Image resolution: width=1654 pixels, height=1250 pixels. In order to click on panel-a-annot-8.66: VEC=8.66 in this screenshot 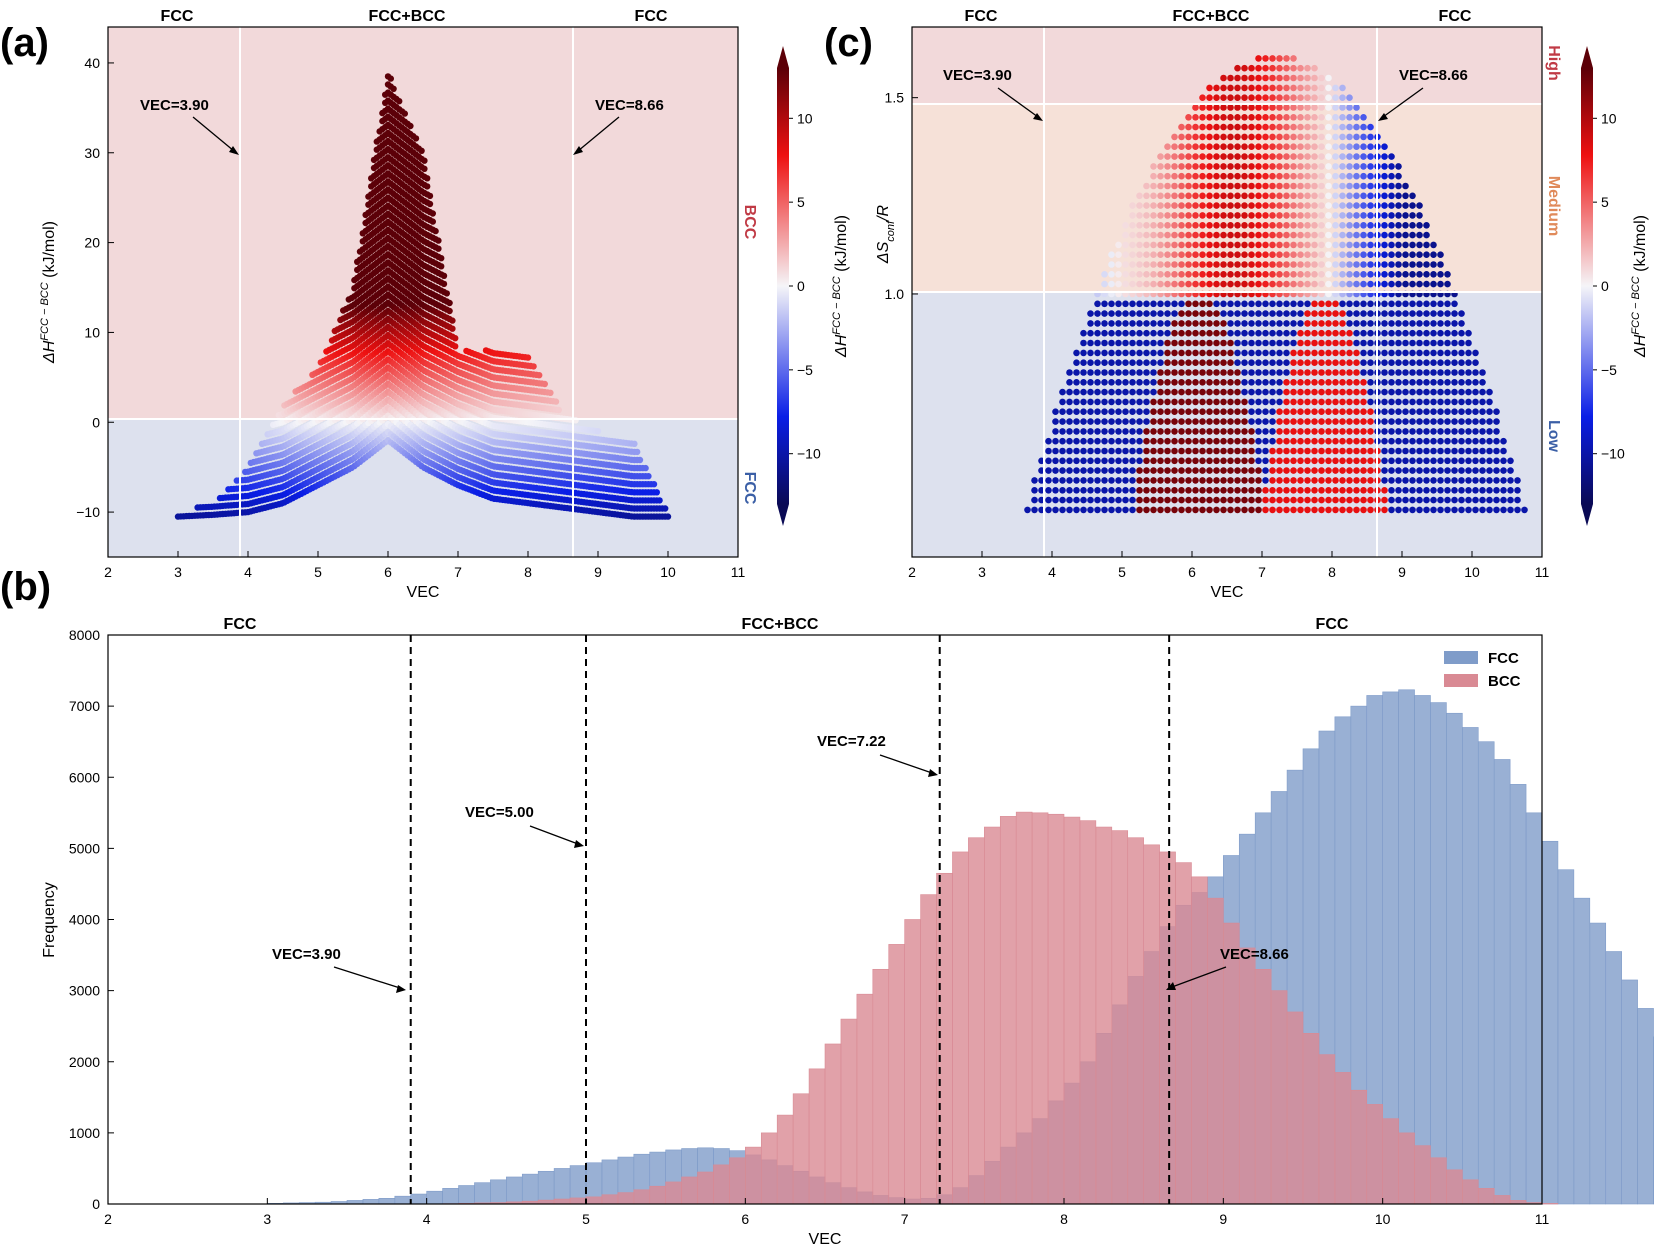, I will do `click(629, 105)`.